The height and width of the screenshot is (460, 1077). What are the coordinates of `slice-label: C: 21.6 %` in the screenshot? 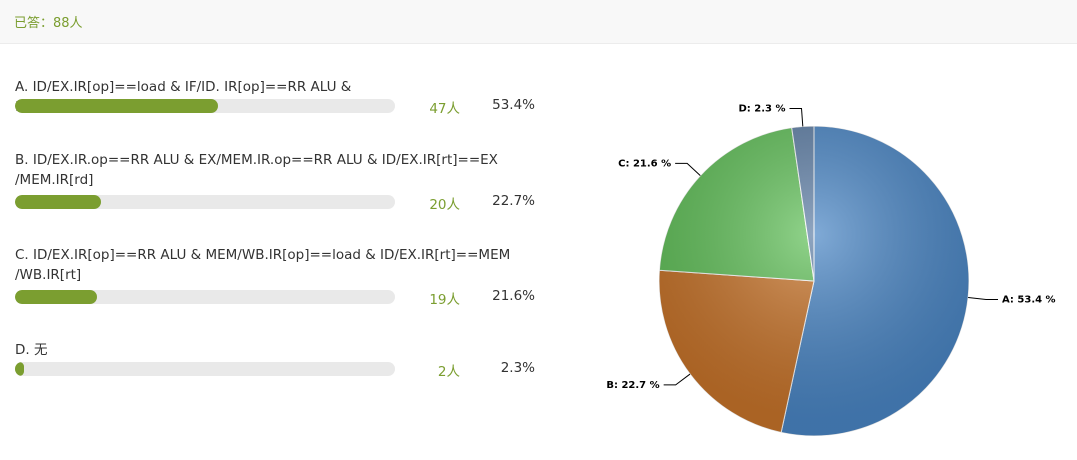 It's located at (644, 163).